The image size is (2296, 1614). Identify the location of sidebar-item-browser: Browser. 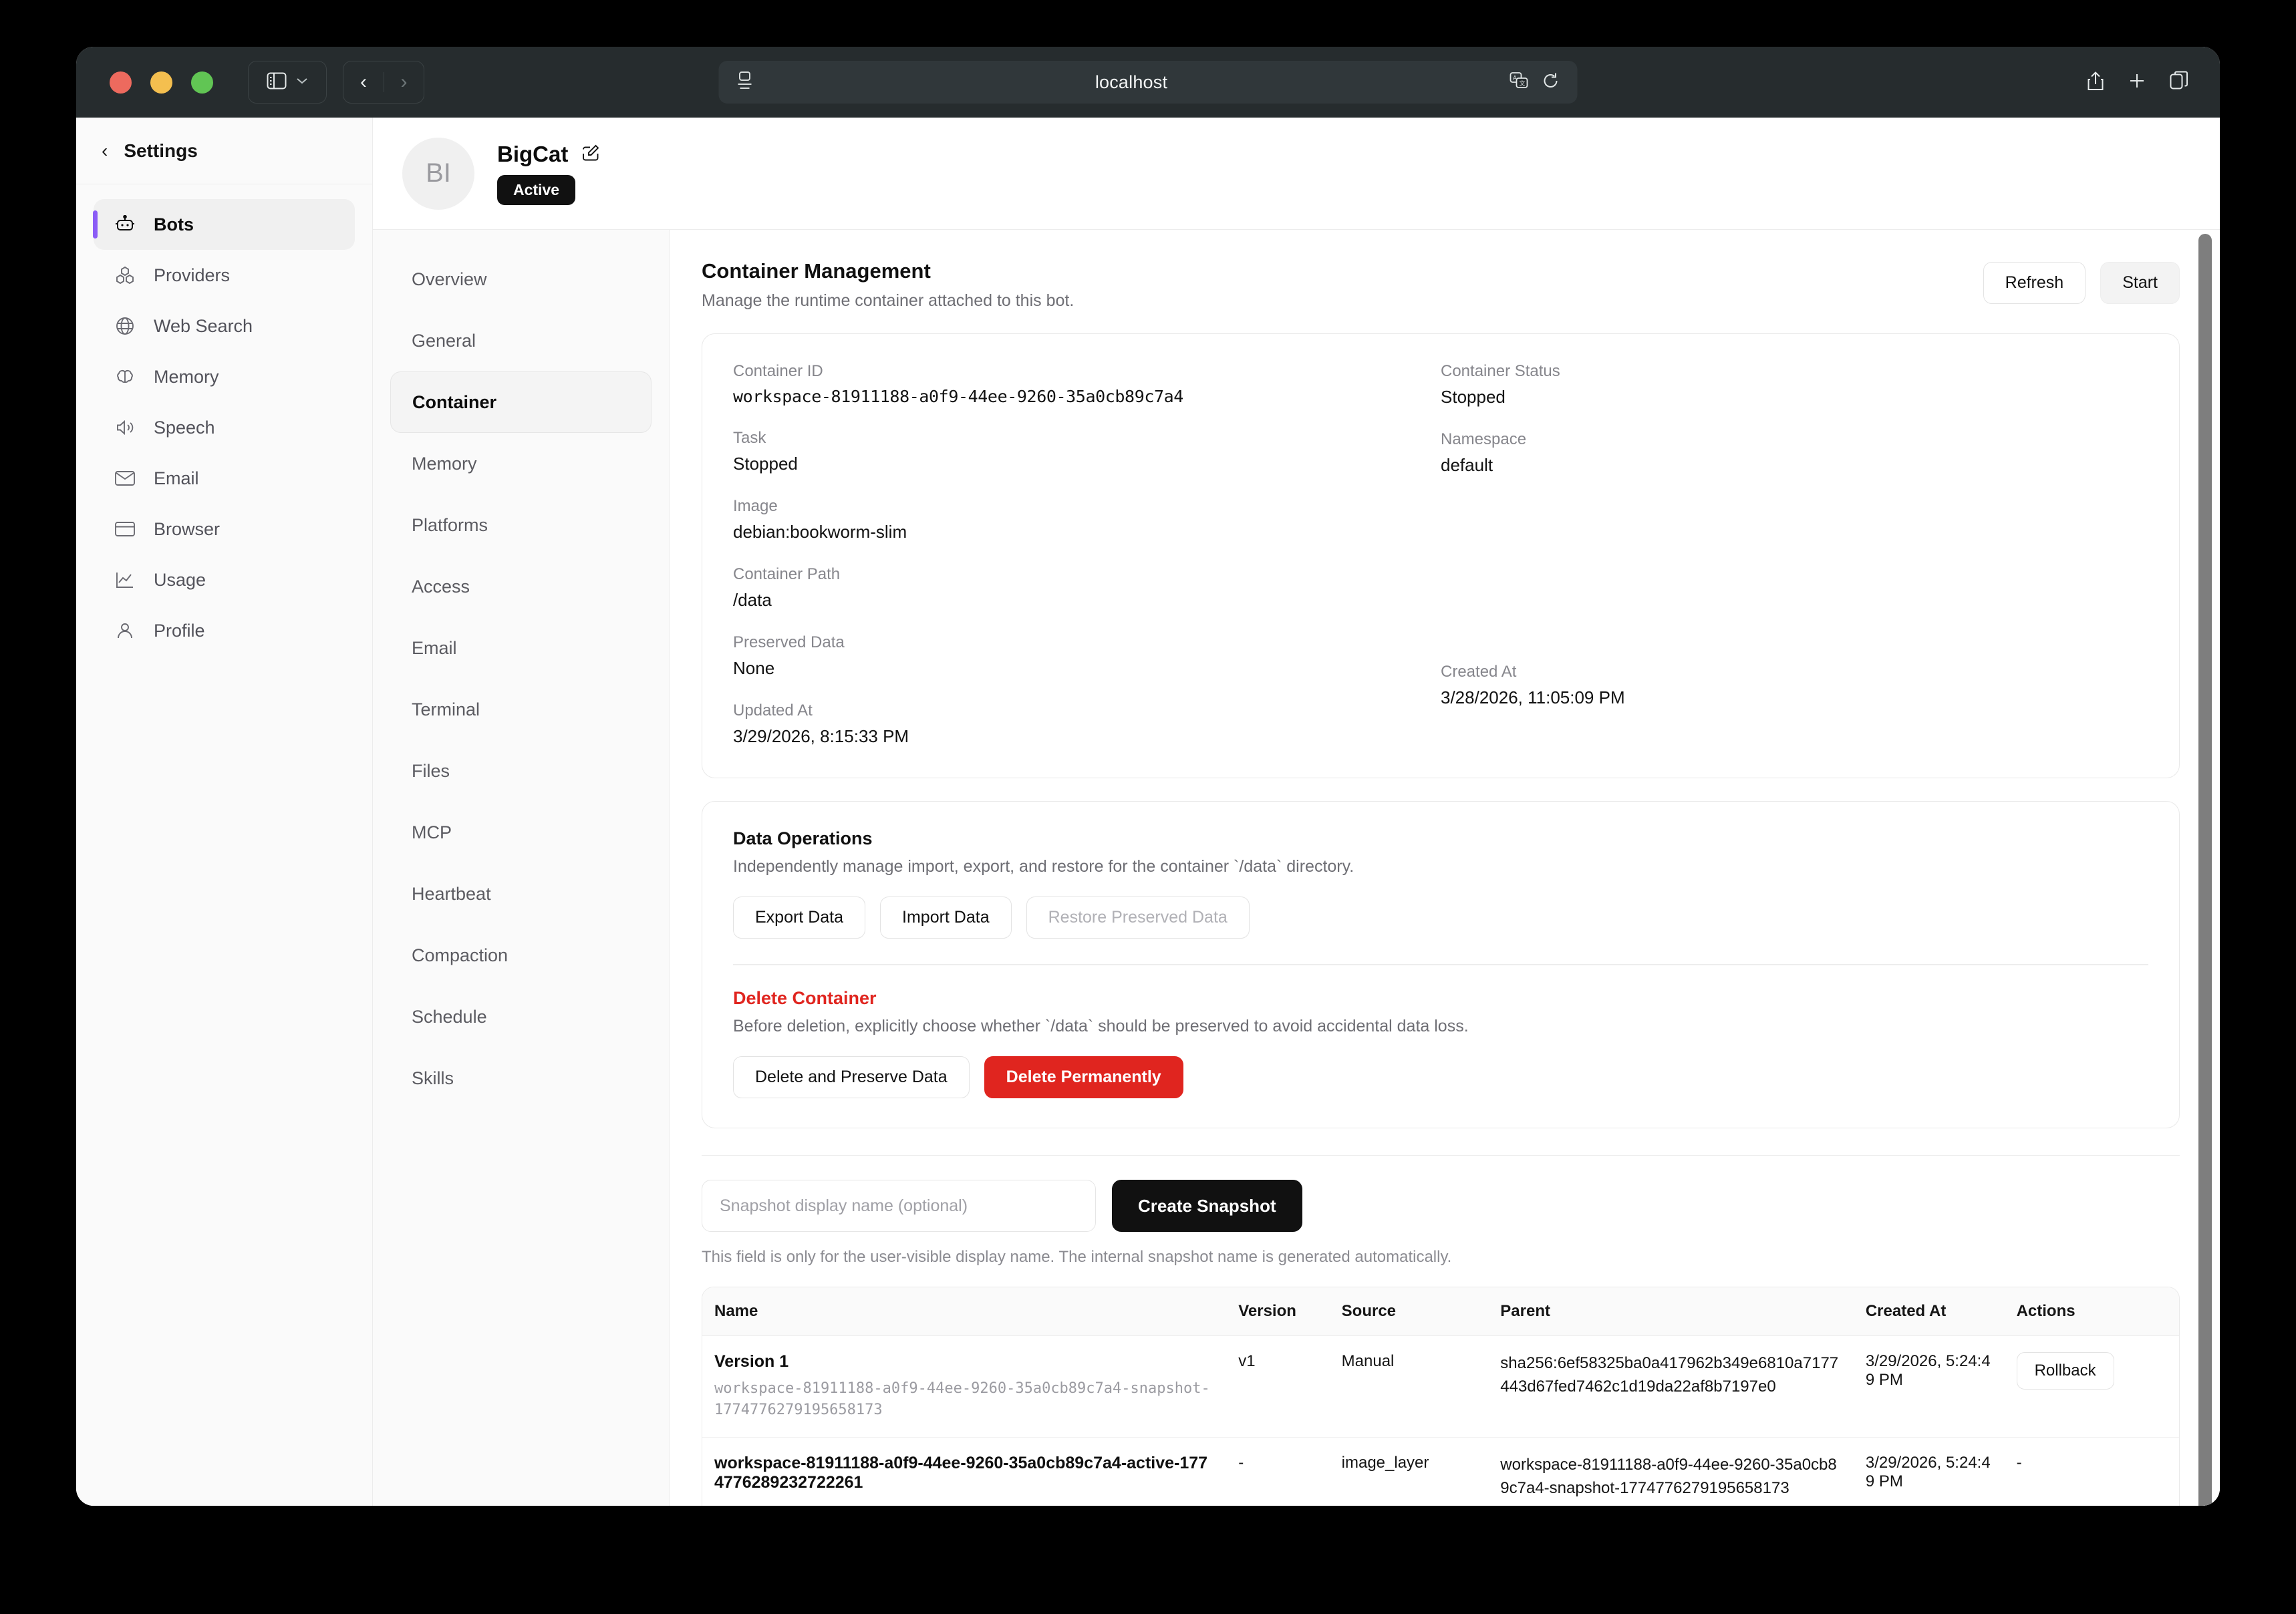
(225, 529).